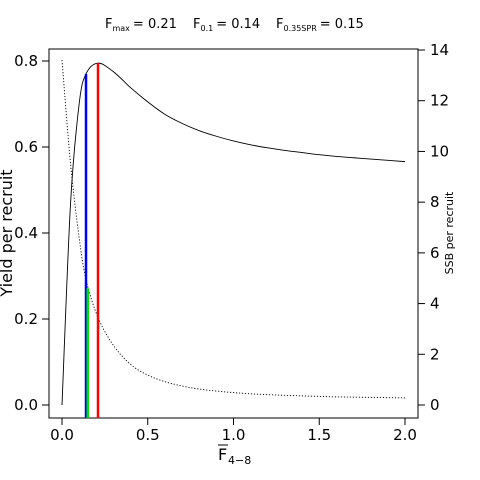 The height and width of the screenshot is (480, 480). I want to click on x-axis-title: F 4−8, so click(234, 455).